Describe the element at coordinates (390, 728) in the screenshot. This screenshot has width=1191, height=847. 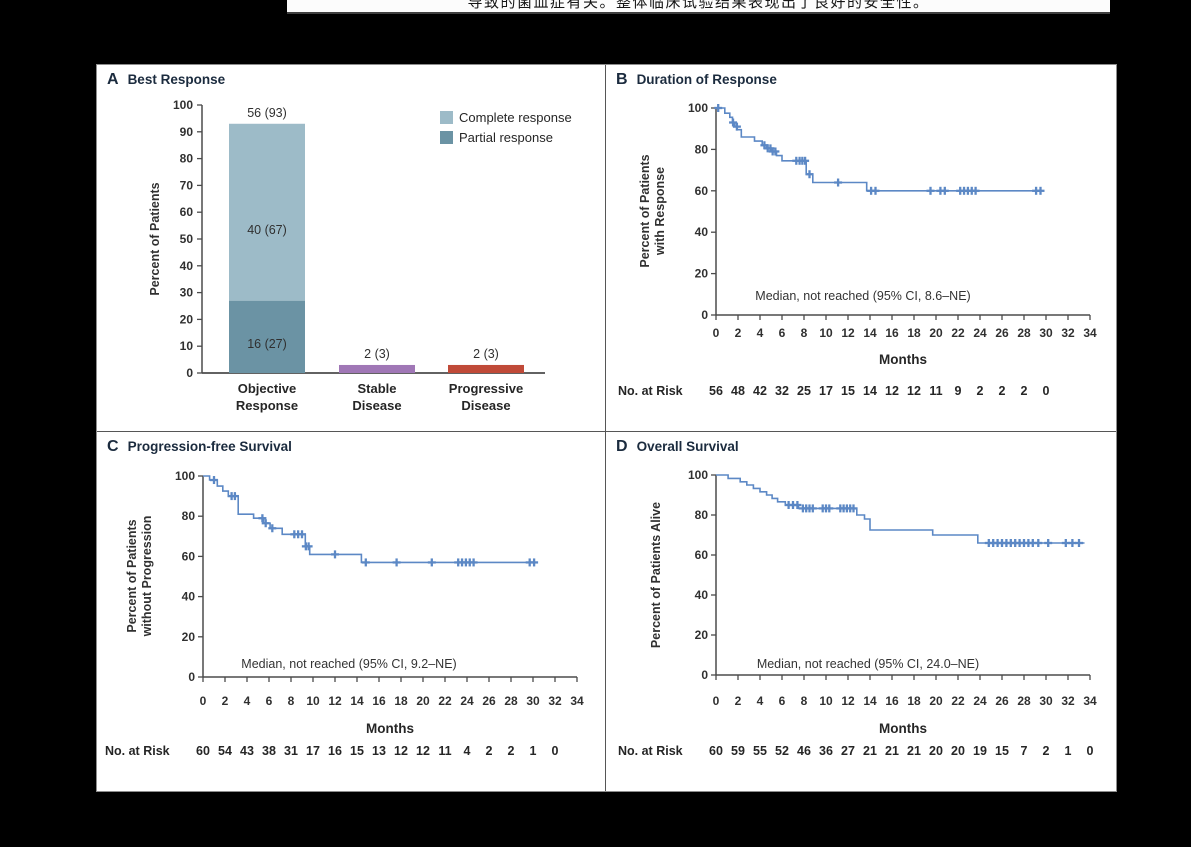
I see `x-axis-label: Months` at that location.